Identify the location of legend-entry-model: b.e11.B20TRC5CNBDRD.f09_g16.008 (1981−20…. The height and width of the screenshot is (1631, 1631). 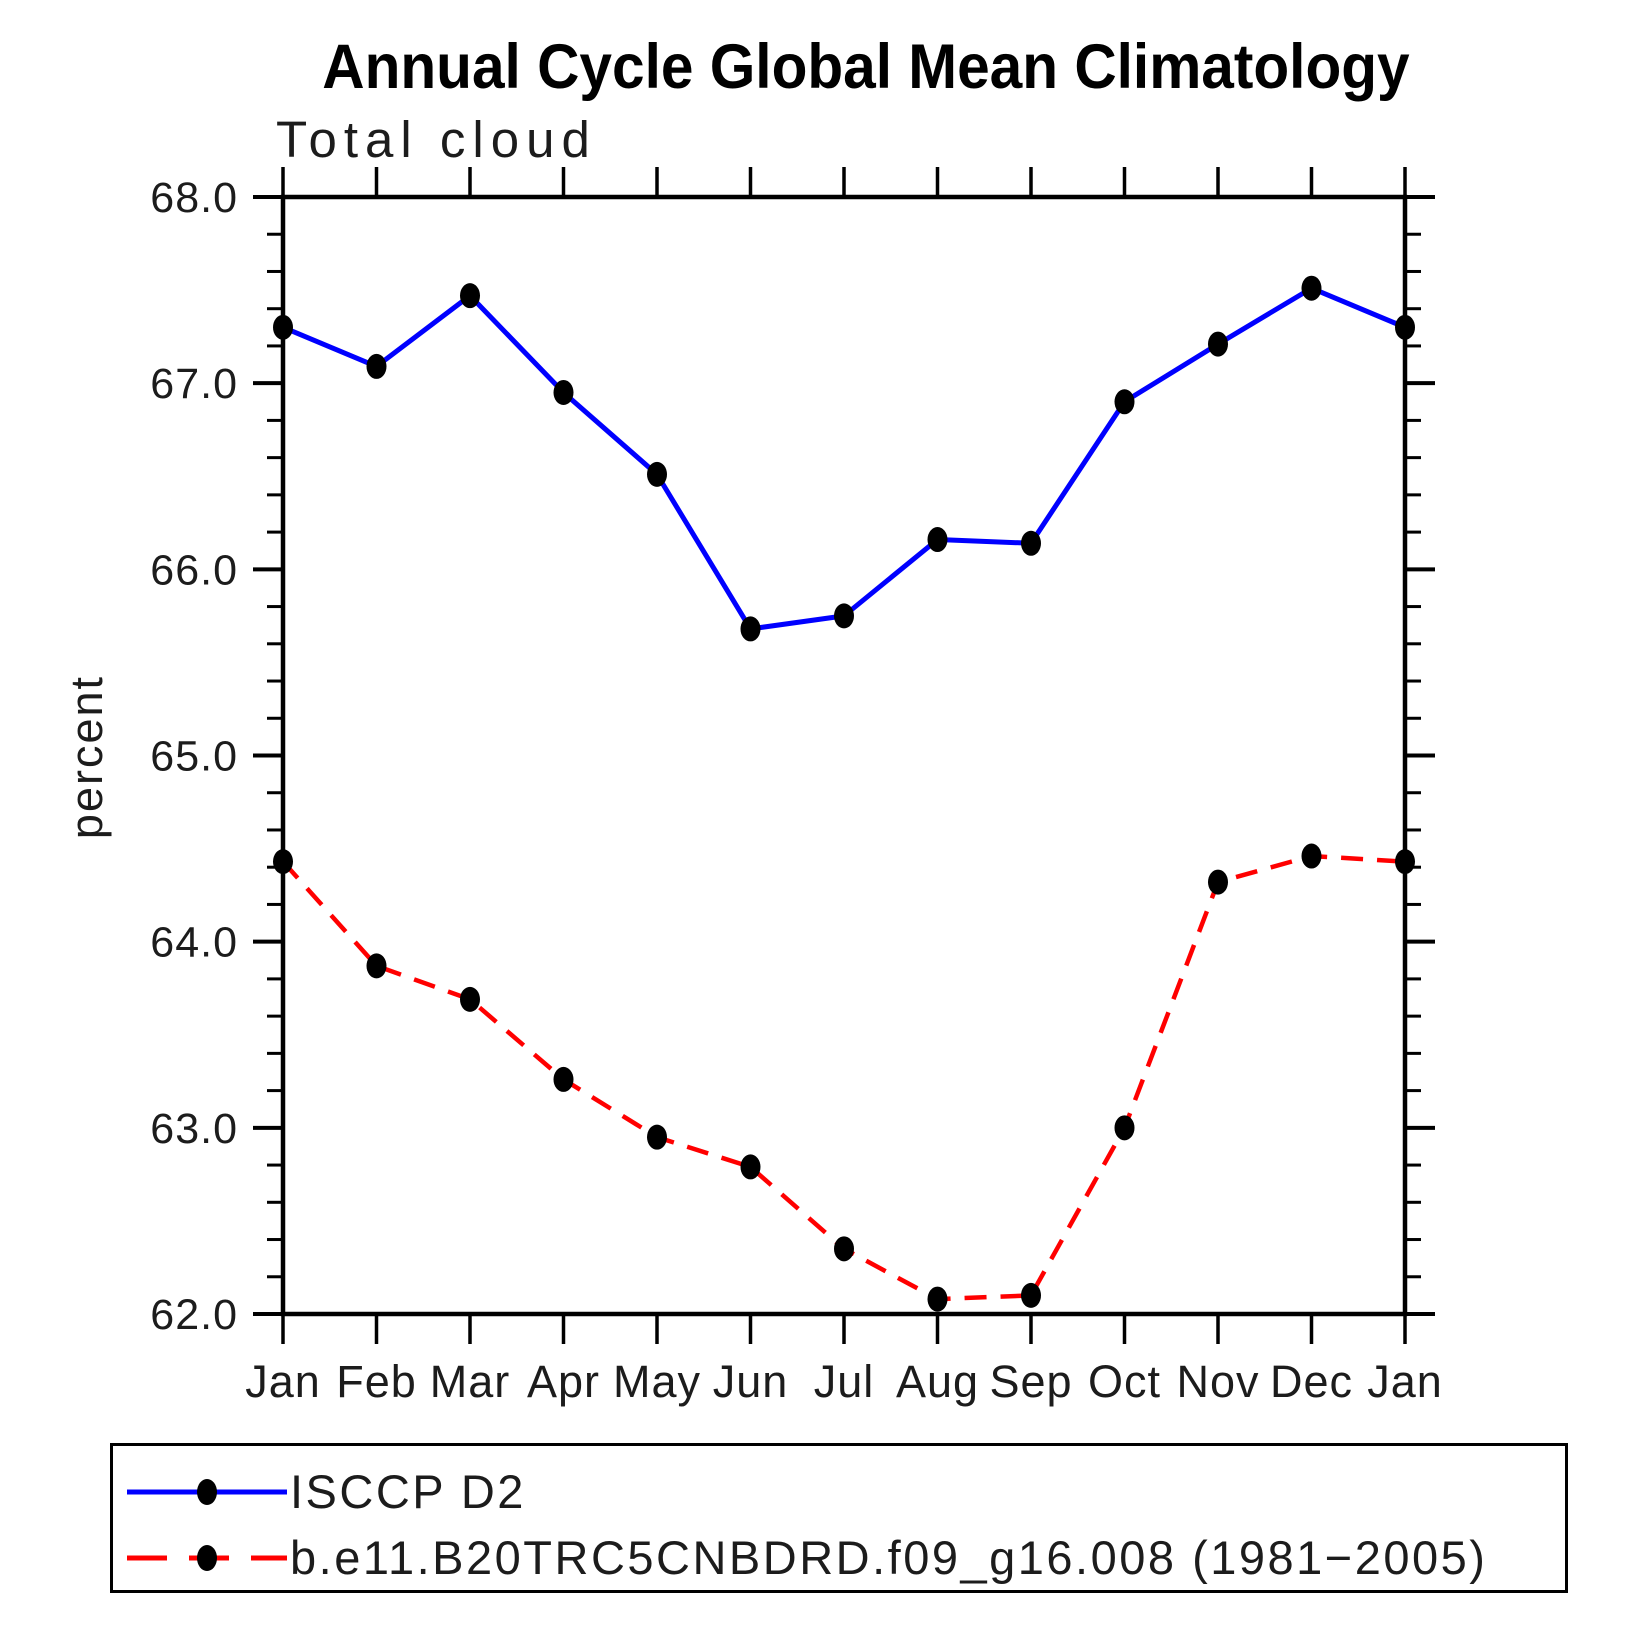
(800, 1557).